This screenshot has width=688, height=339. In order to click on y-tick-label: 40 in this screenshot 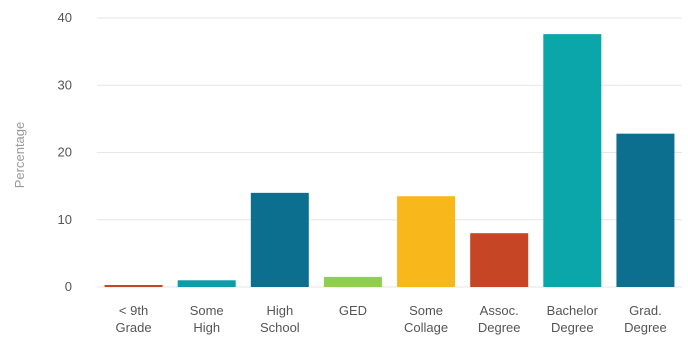, I will do `click(65, 17)`.